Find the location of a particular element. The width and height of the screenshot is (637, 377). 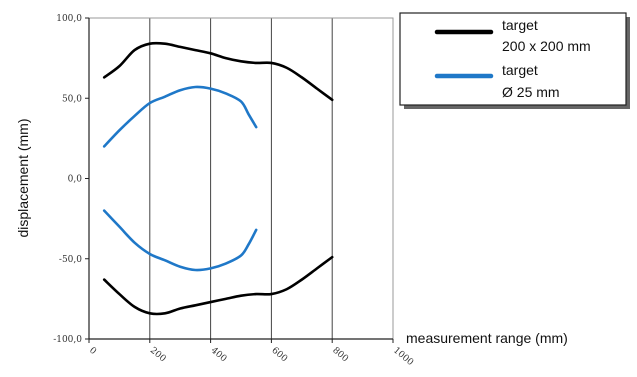

y-tick-label-1: -50,0 is located at coordinates (70, 260).